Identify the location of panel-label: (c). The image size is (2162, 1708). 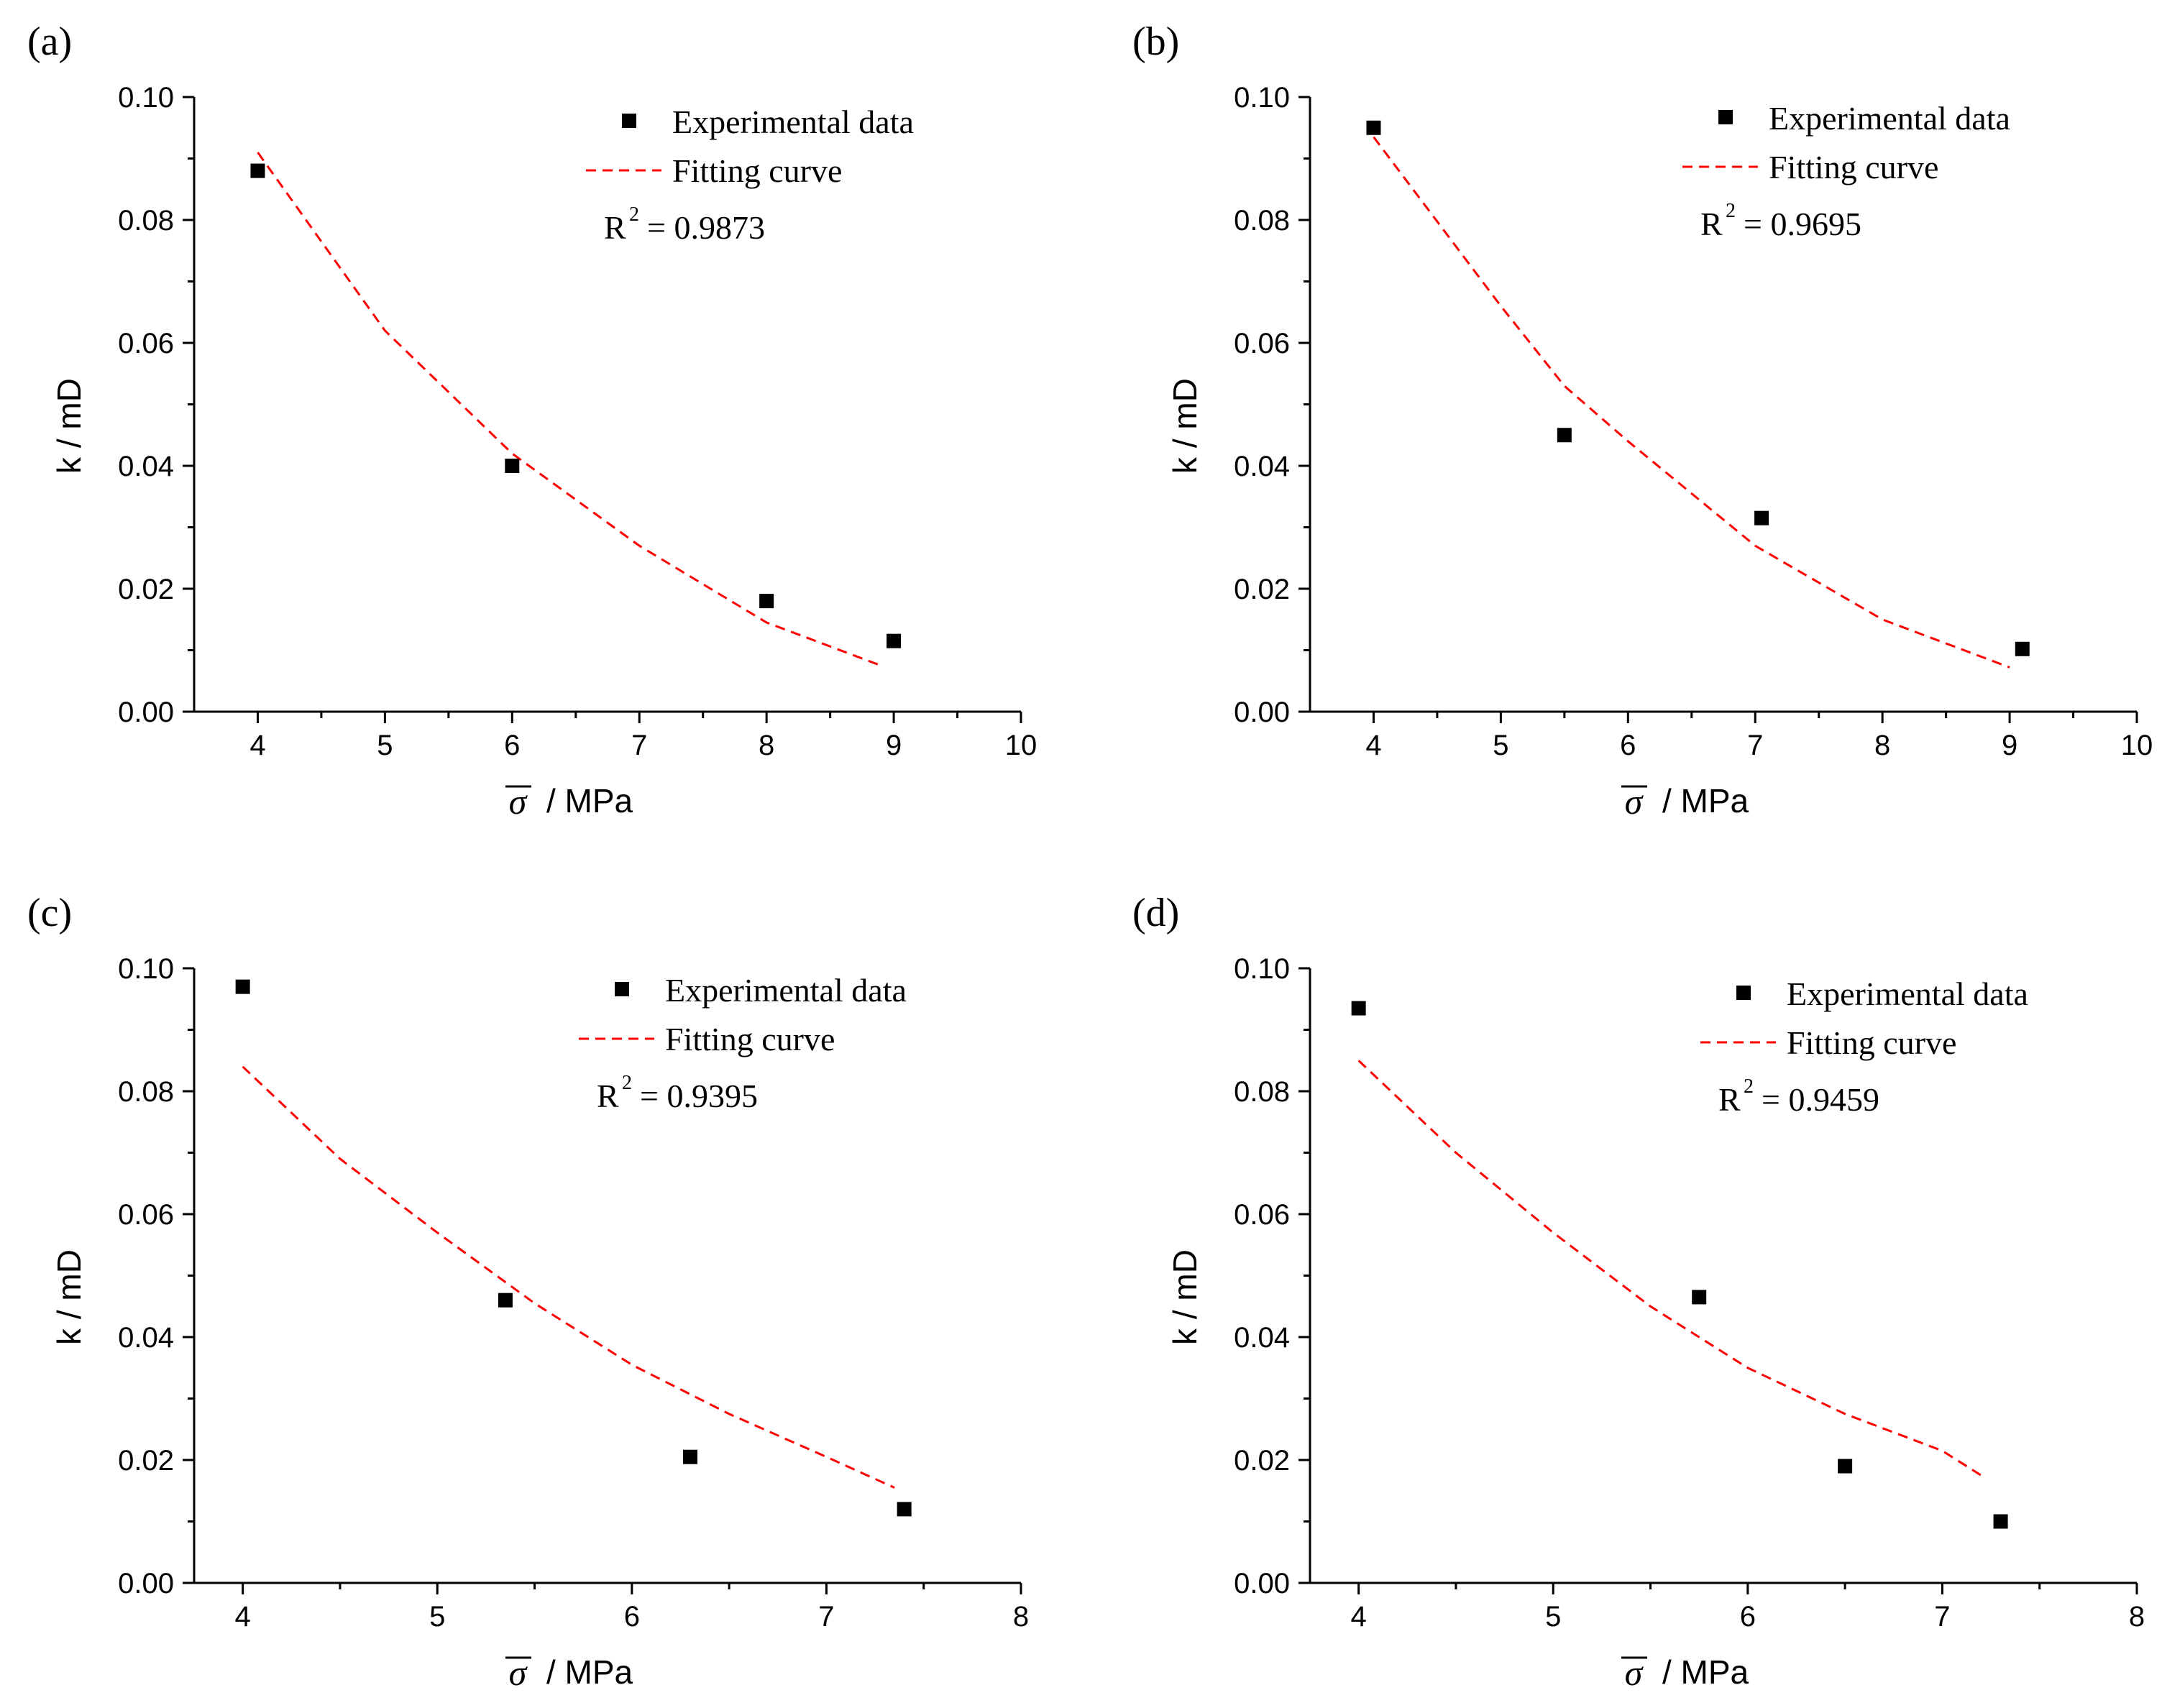
(50, 913).